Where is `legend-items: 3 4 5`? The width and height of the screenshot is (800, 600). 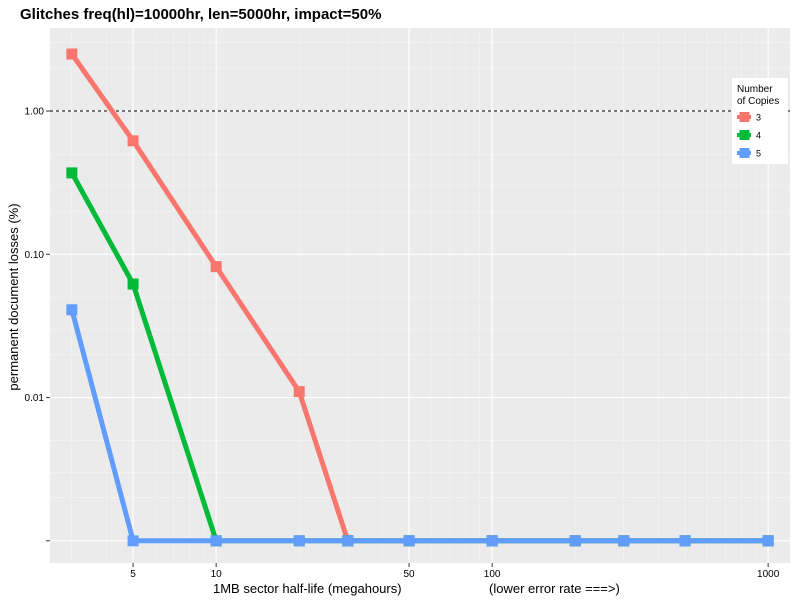 legend-items: 3 4 5 is located at coordinates (749, 135).